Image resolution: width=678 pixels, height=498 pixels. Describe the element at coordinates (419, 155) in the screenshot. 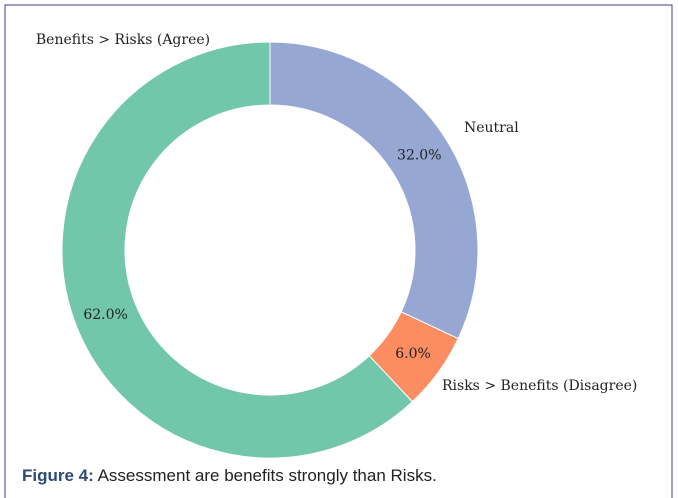

I see `value-label: 32.0%` at that location.